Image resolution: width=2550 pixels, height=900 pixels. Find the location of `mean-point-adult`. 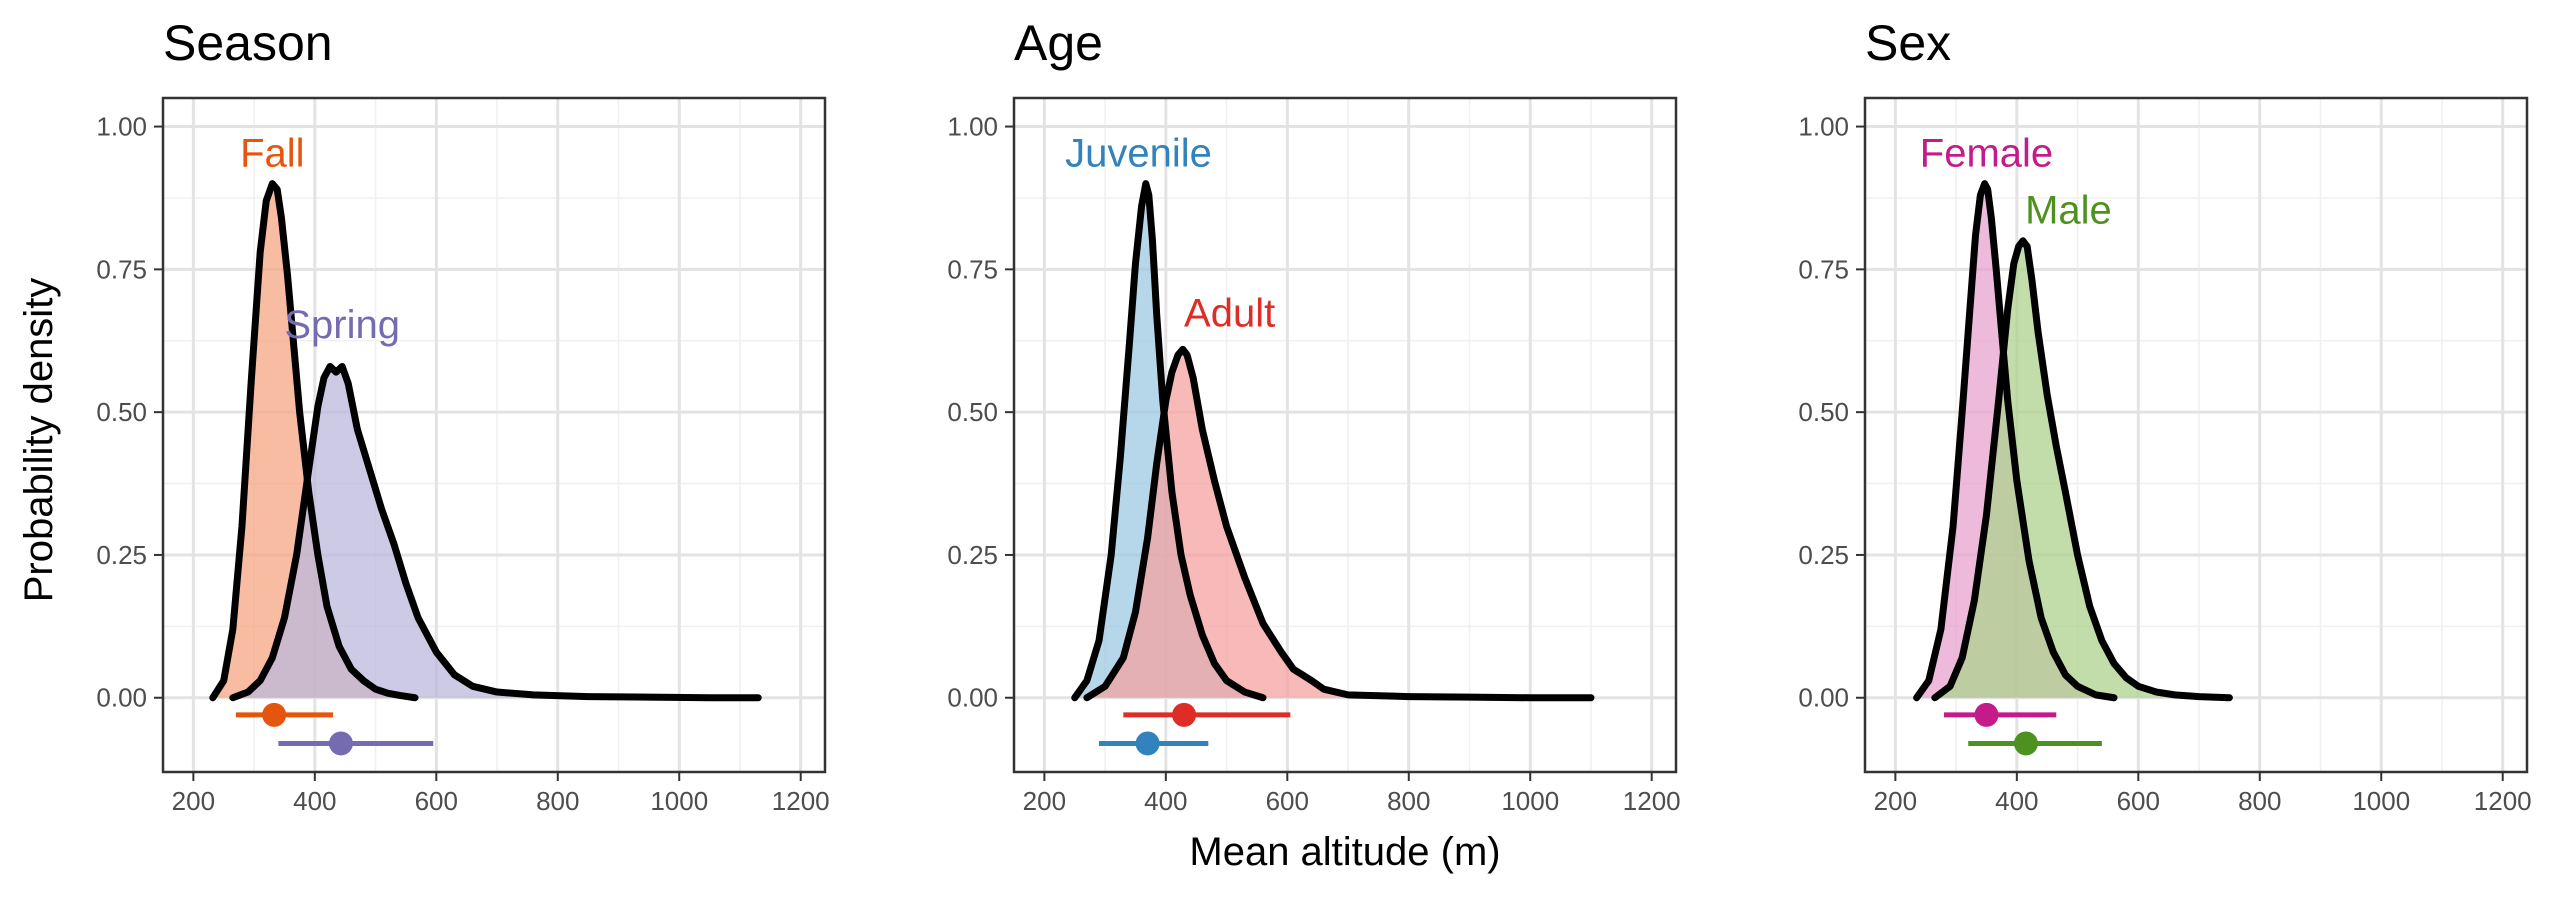

mean-point-adult is located at coordinates (1184, 714).